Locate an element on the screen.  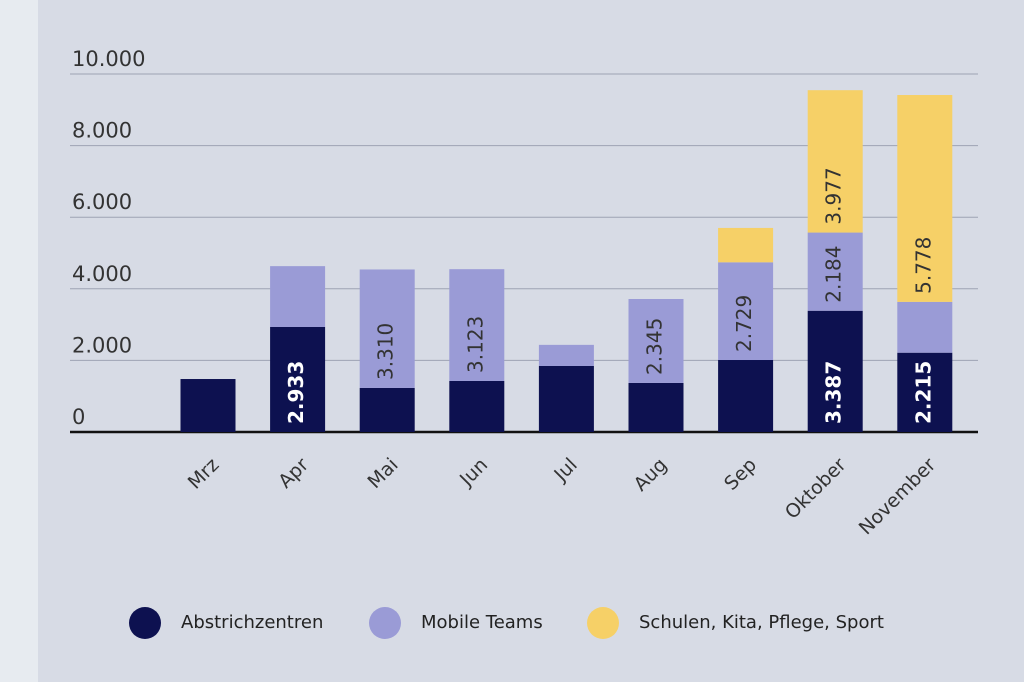
value-label: 2.933 is located at coordinates (296, 392).